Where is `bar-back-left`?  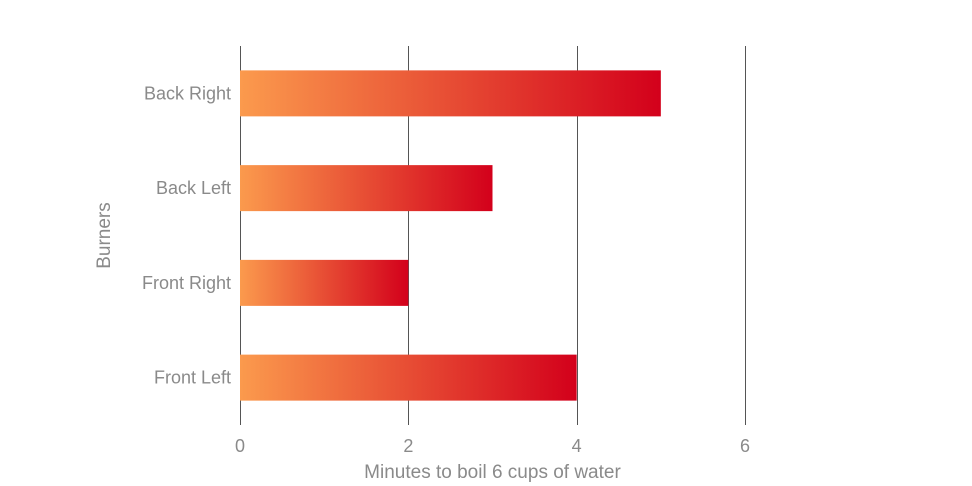 bar-back-left is located at coordinates (366, 188).